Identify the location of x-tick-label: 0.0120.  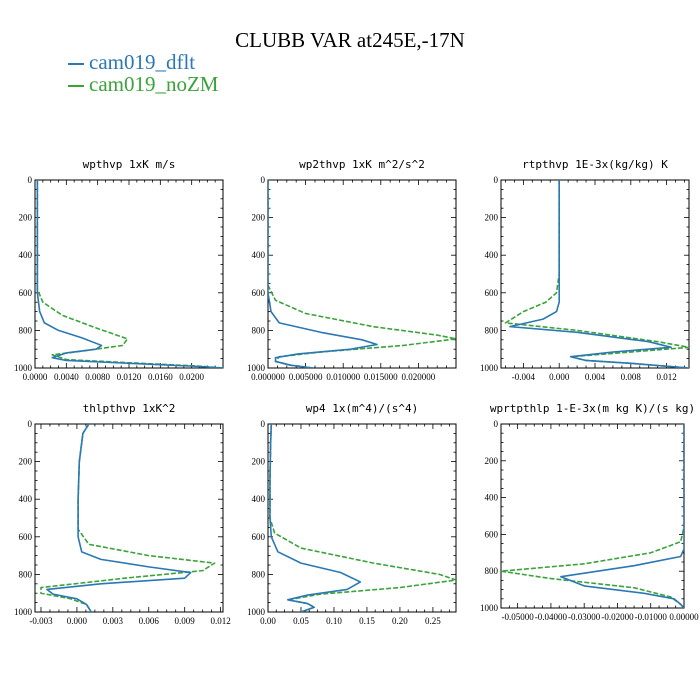
(129, 377).